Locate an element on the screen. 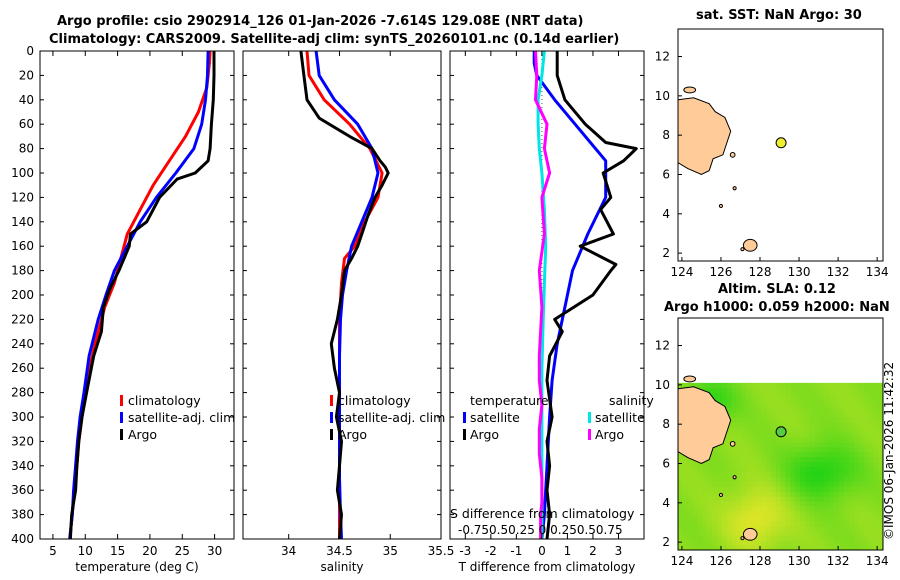 The width and height of the screenshot is (900, 580). temp-legend-label: Argo is located at coordinates (142, 434).